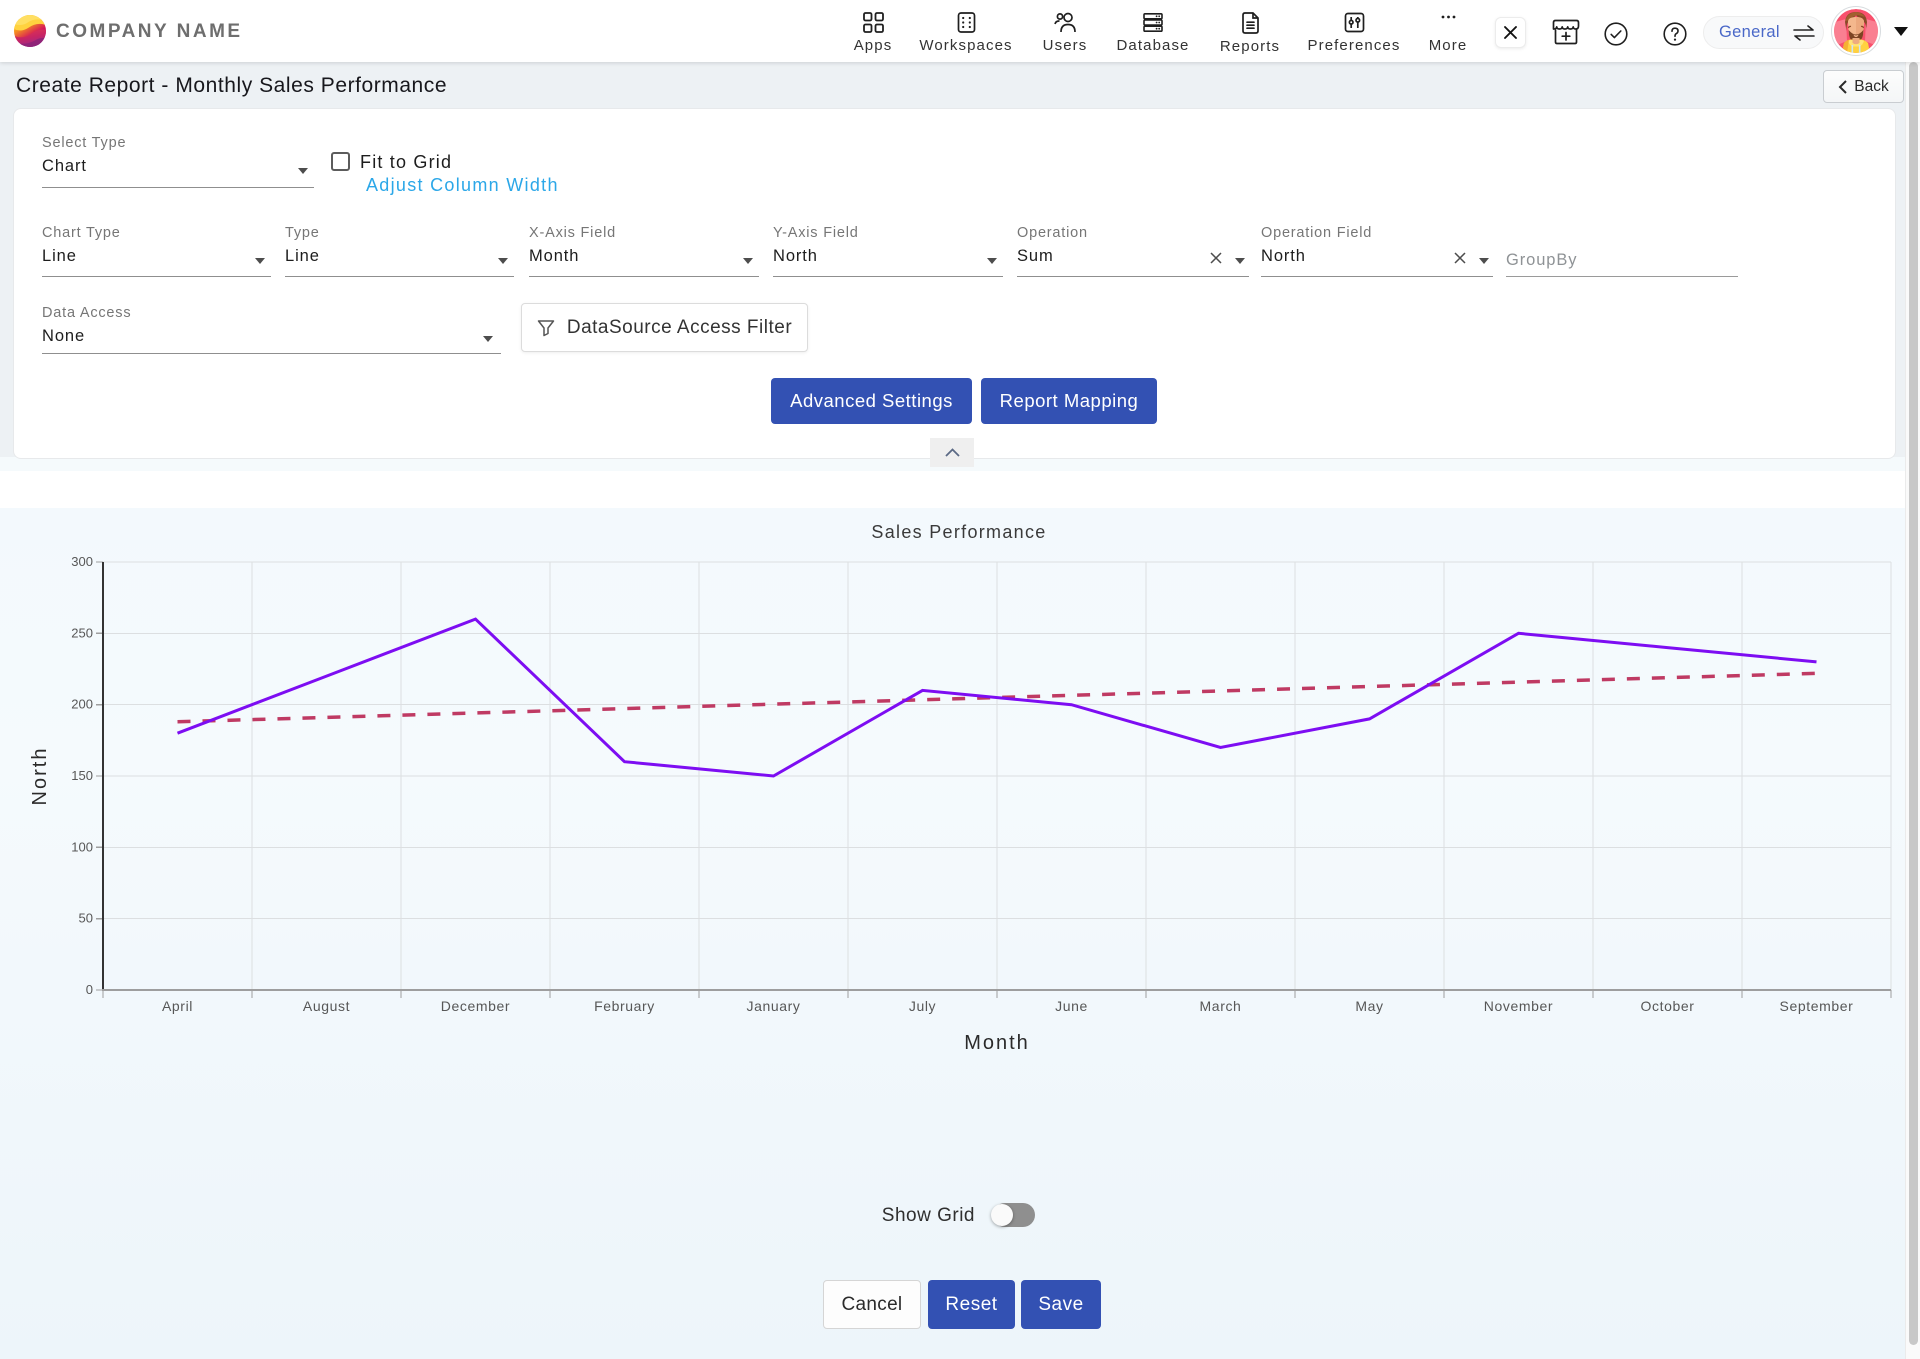 Image resolution: width=1920 pixels, height=1359 pixels. What do you see at coordinates (82, 775) in the screenshot?
I see `svg-text: 150` at bounding box center [82, 775].